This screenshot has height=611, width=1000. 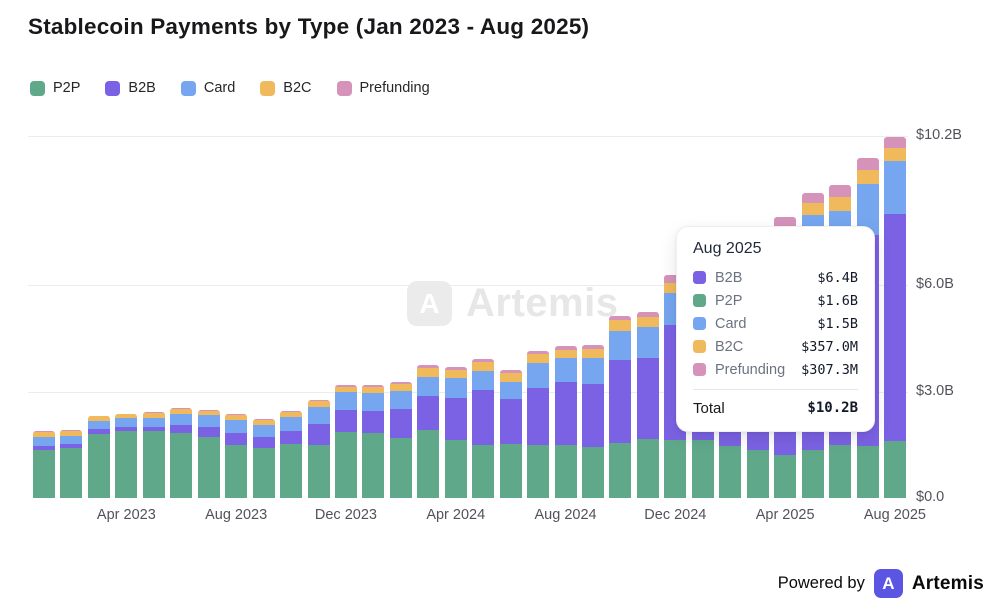 What do you see at coordinates (775, 369) in the screenshot?
I see `tooltip-row-prefunding: Prefunding $307.3M` at bounding box center [775, 369].